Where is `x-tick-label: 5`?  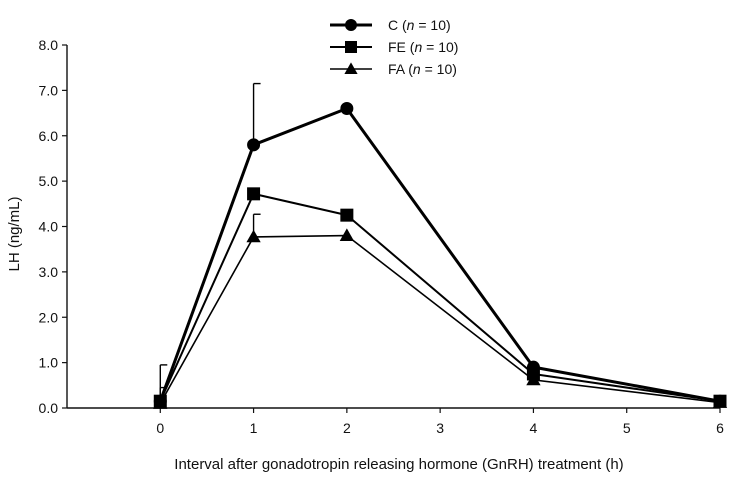
x-tick-label: 5 is located at coordinates (627, 428).